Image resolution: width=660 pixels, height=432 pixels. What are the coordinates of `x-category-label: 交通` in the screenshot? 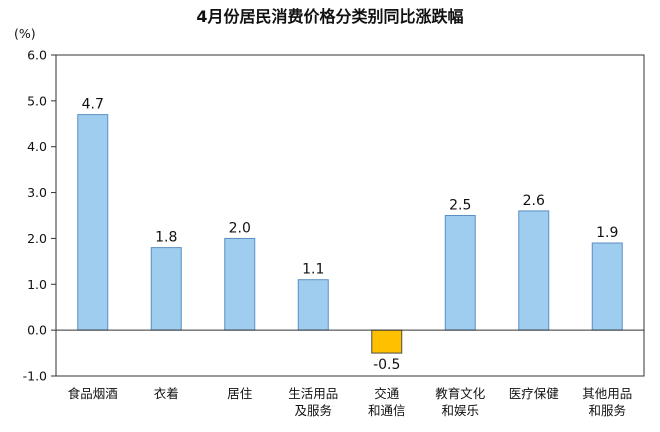 It's located at (387, 393).